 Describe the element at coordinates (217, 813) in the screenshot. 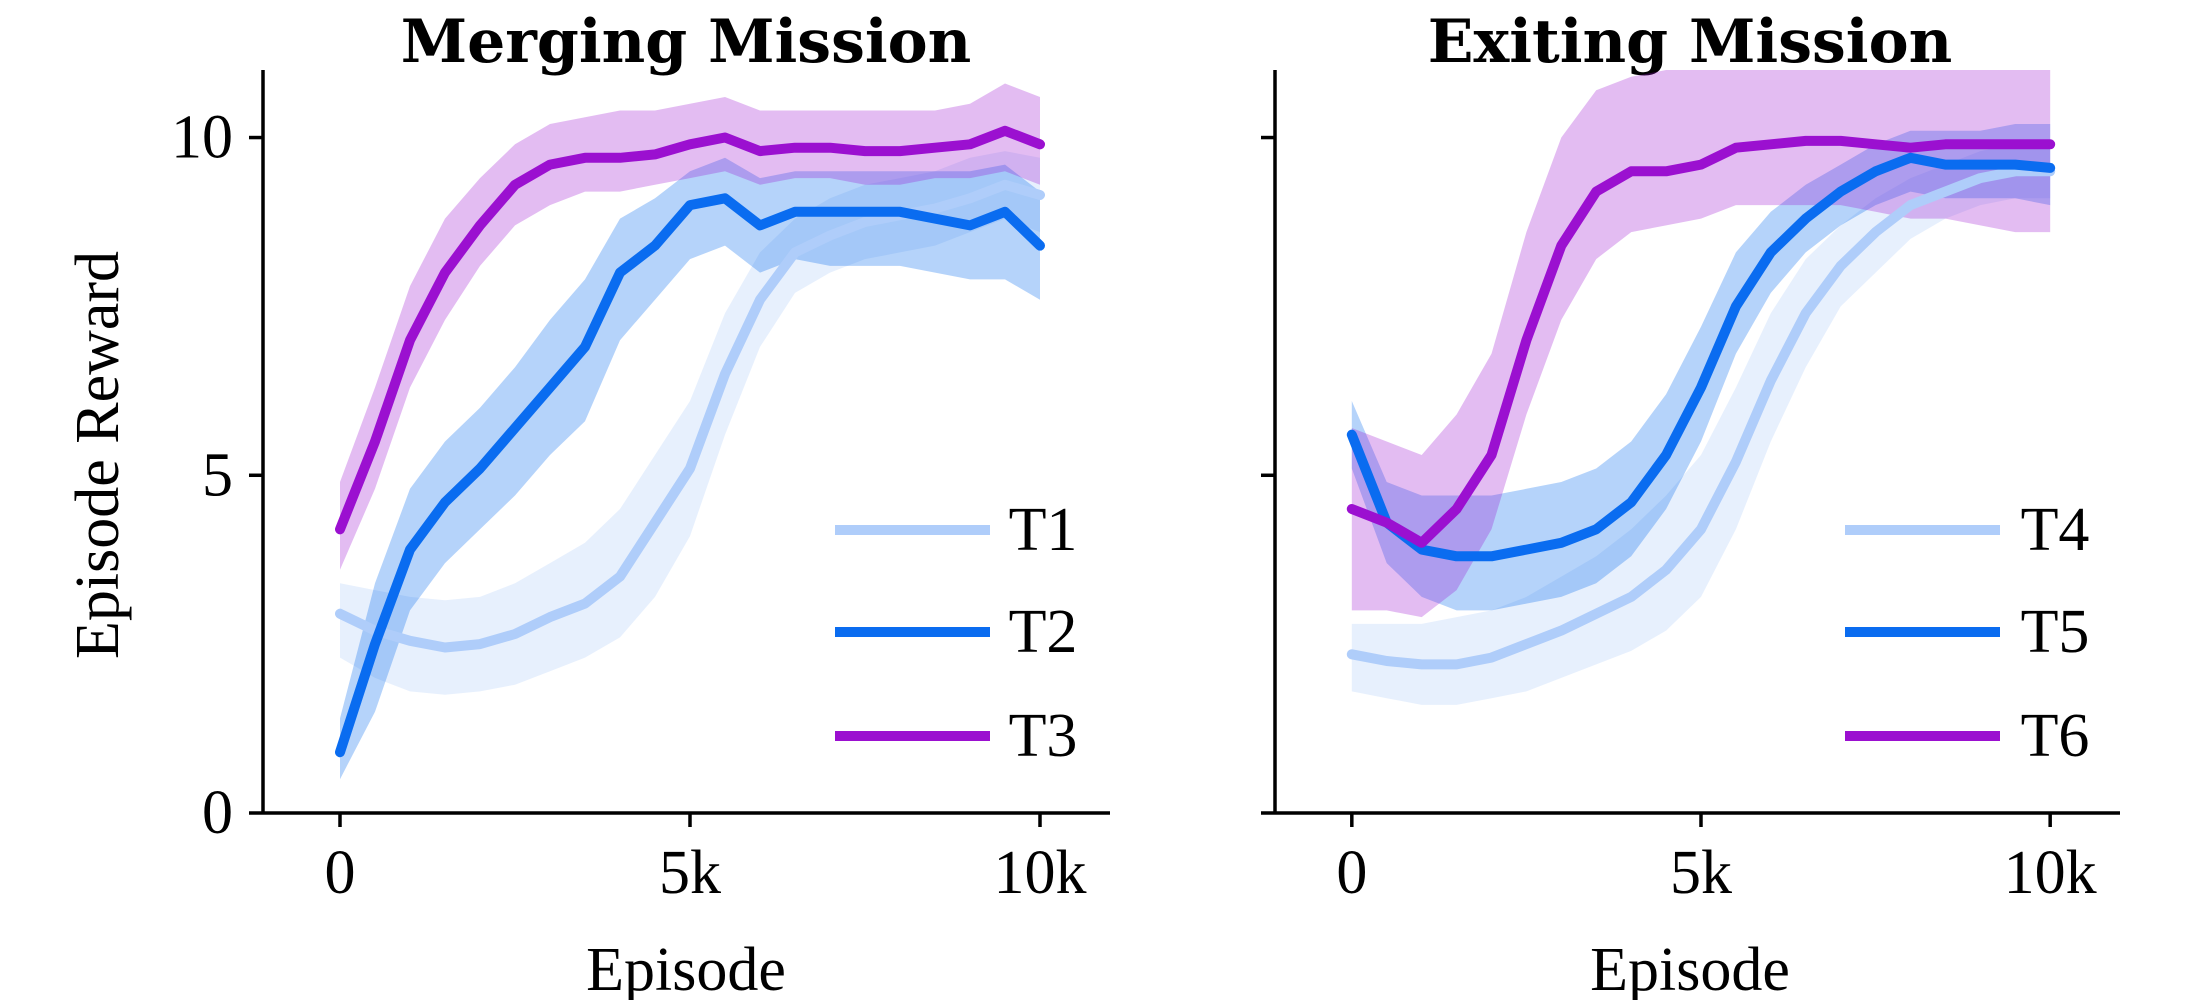

I see `y-tick-label: 0` at that location.